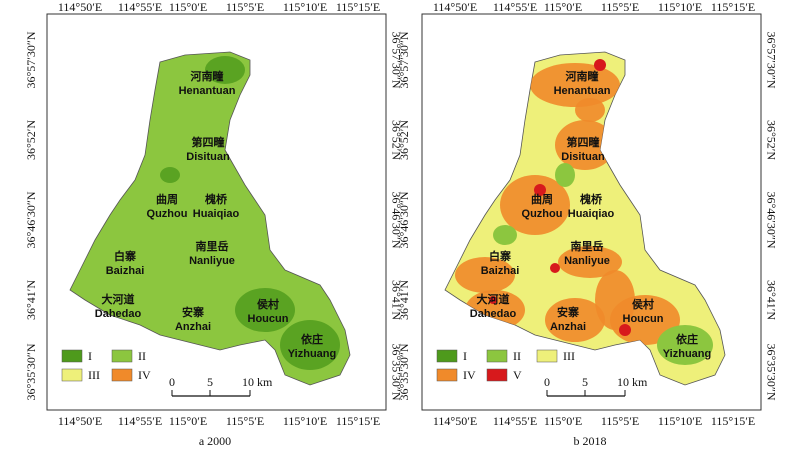  I want to click on panel-caption: a 2000, so click(215, 441).